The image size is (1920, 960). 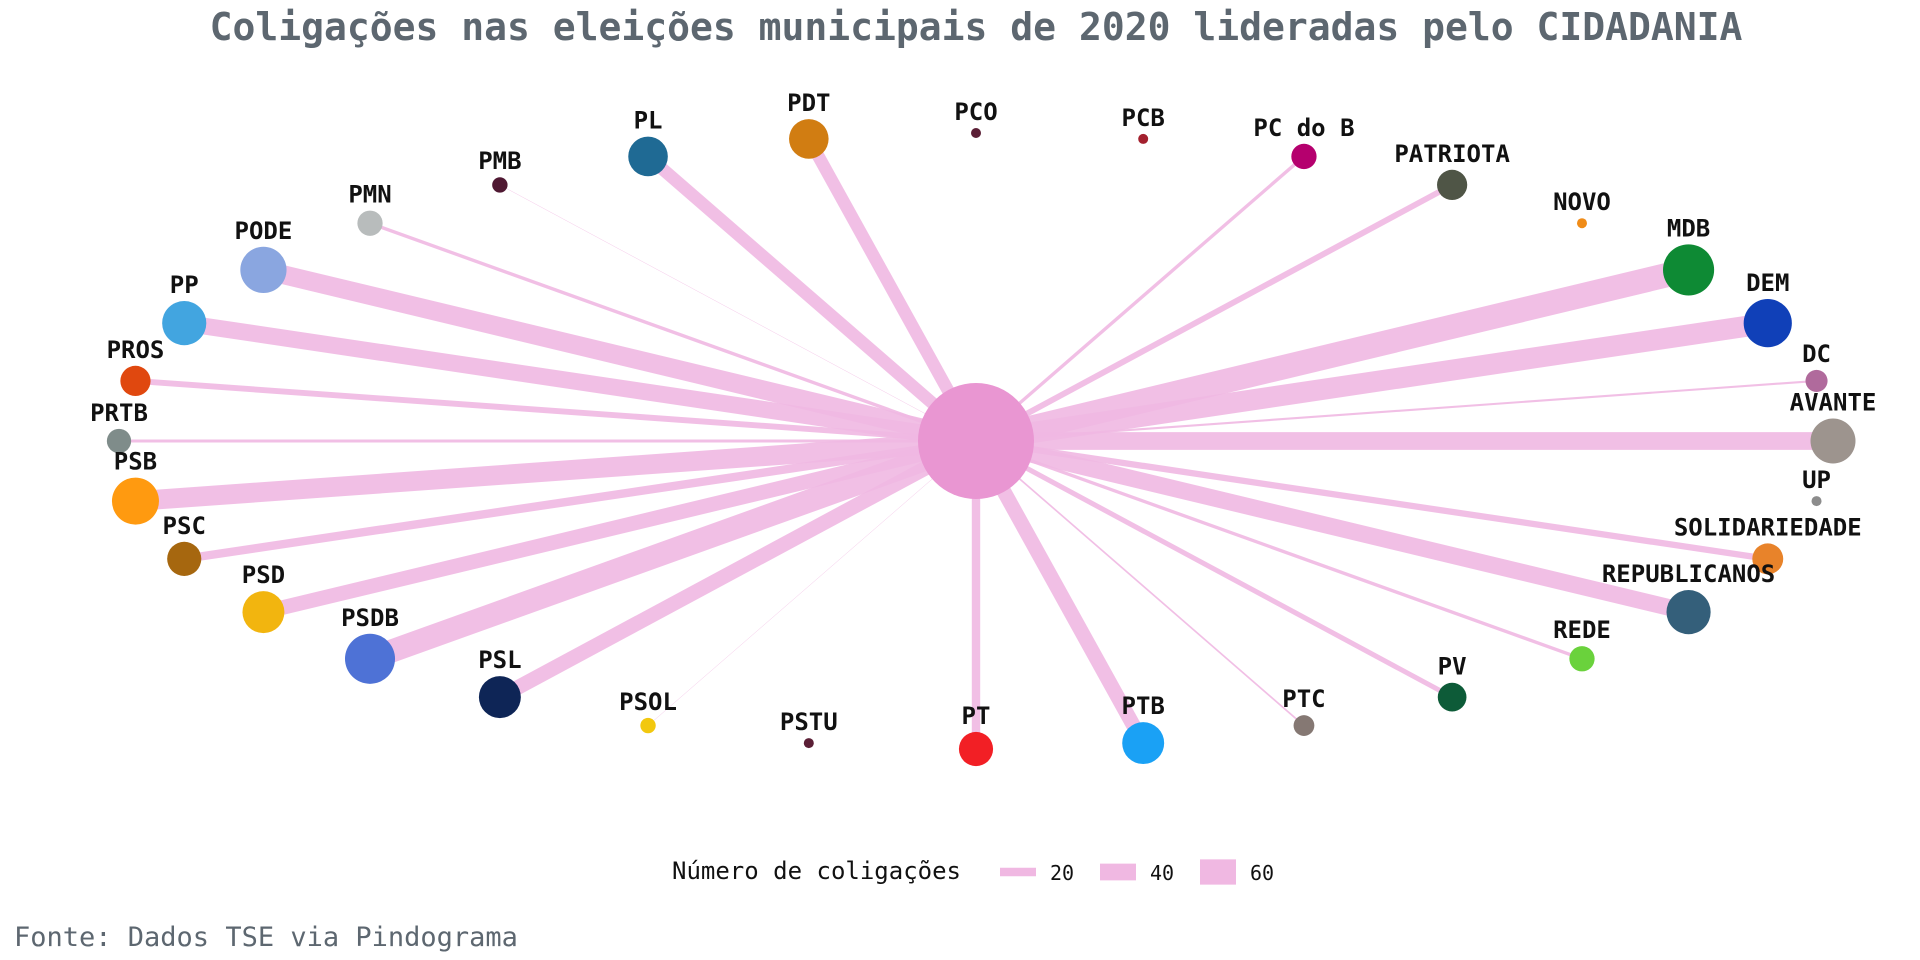 I want to click on node-label-novo: NOVO, so click(x=1582, y=202).